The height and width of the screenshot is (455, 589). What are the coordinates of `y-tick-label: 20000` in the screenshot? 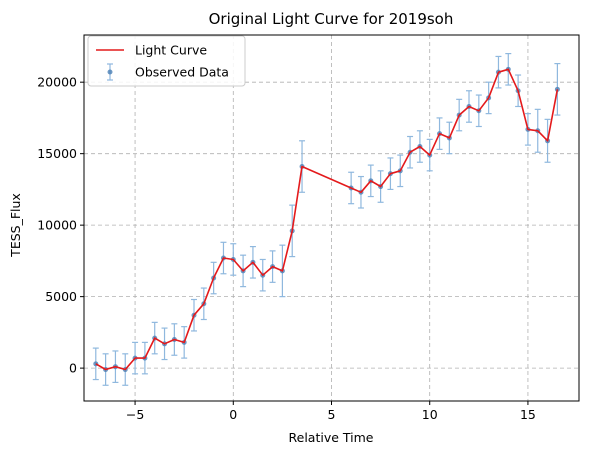 It's located at (57, 82).